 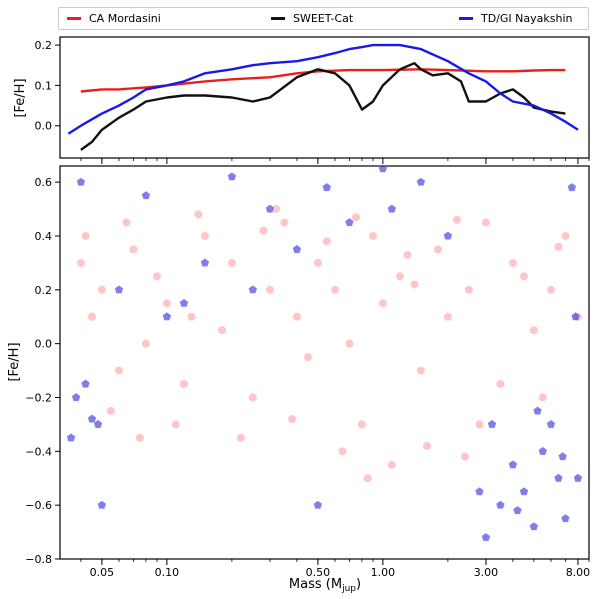 I want to click on legend-label: CA Mordasini, so click(x=125, y=18).